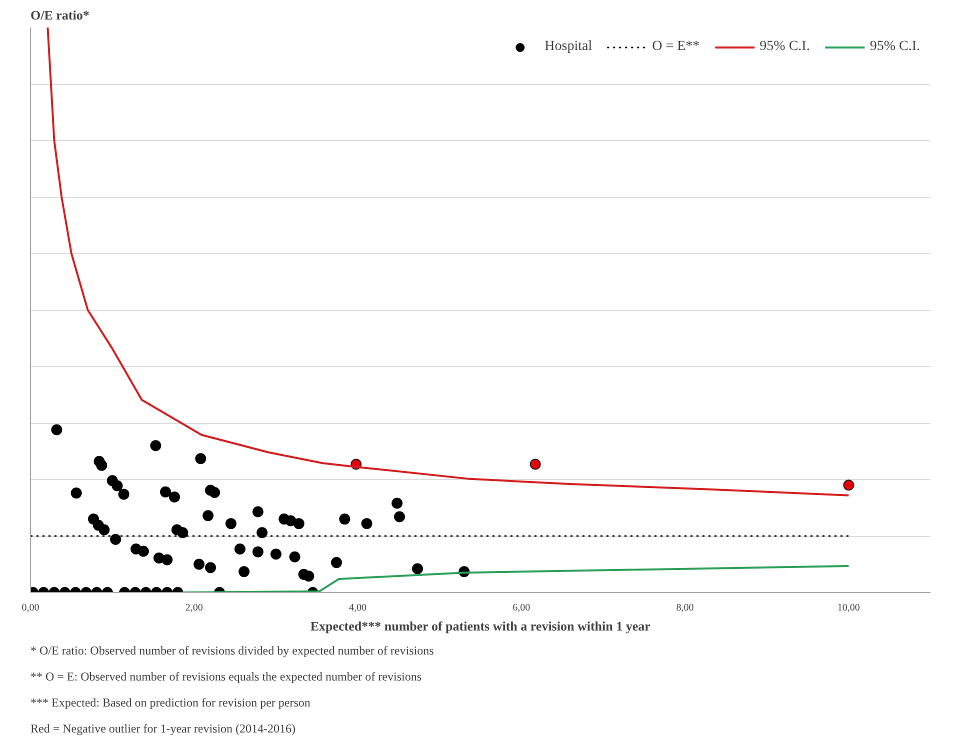  I want to click on legend-label: O = E**, so click(676, 47).